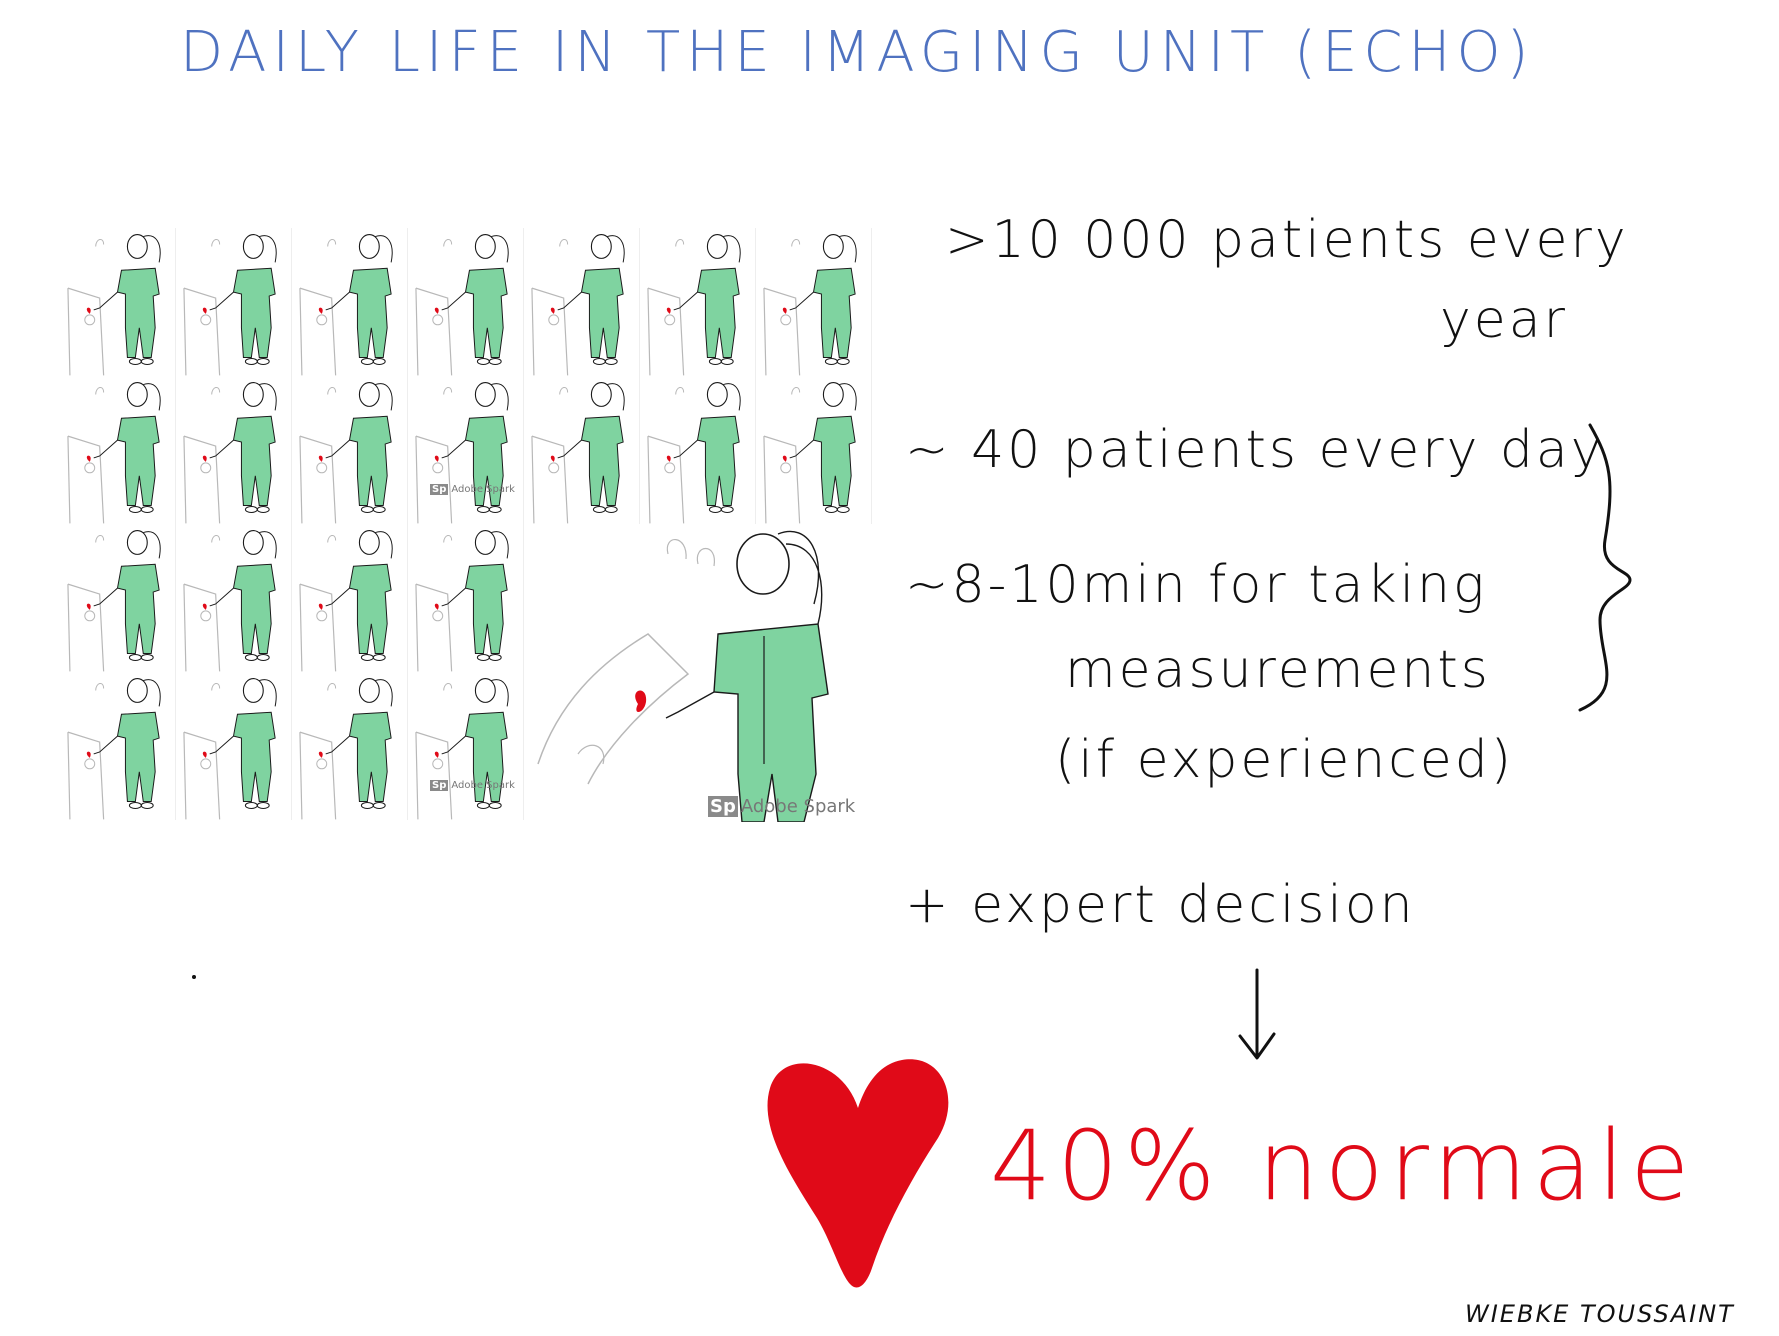 The width and height of the screenshot is (1779, 1336). Describe the element at coordinates (1278, 670) in the screenshot. I see `note-measurements: measurements` at that location.